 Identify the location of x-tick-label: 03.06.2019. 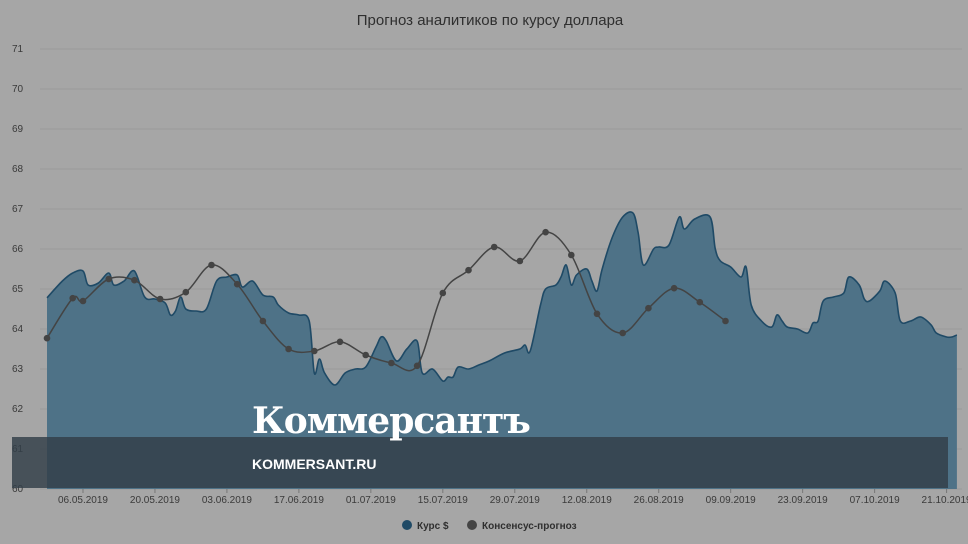
(227, 500).